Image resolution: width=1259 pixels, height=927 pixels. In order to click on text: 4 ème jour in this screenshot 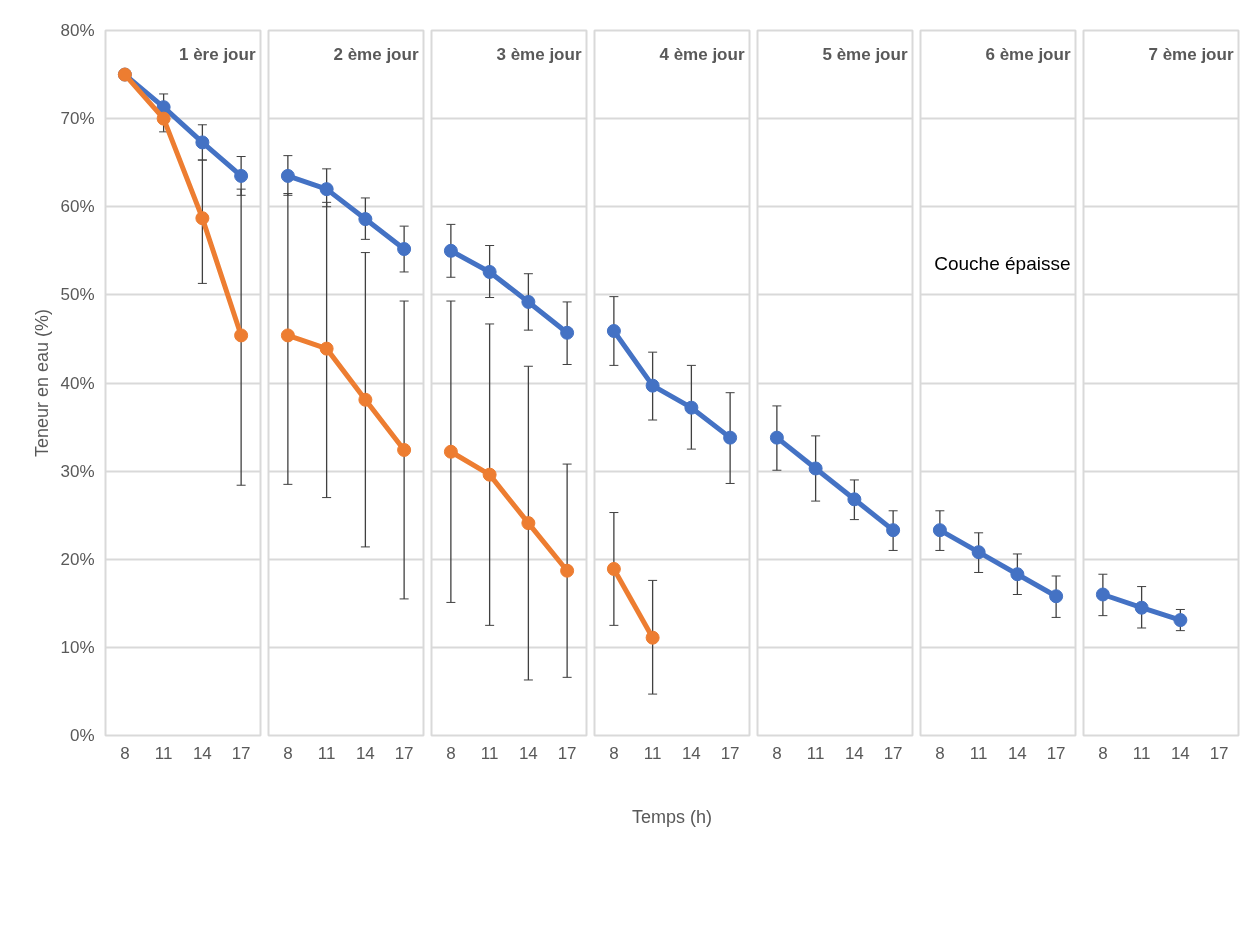, I will do `click(702, 54)`.